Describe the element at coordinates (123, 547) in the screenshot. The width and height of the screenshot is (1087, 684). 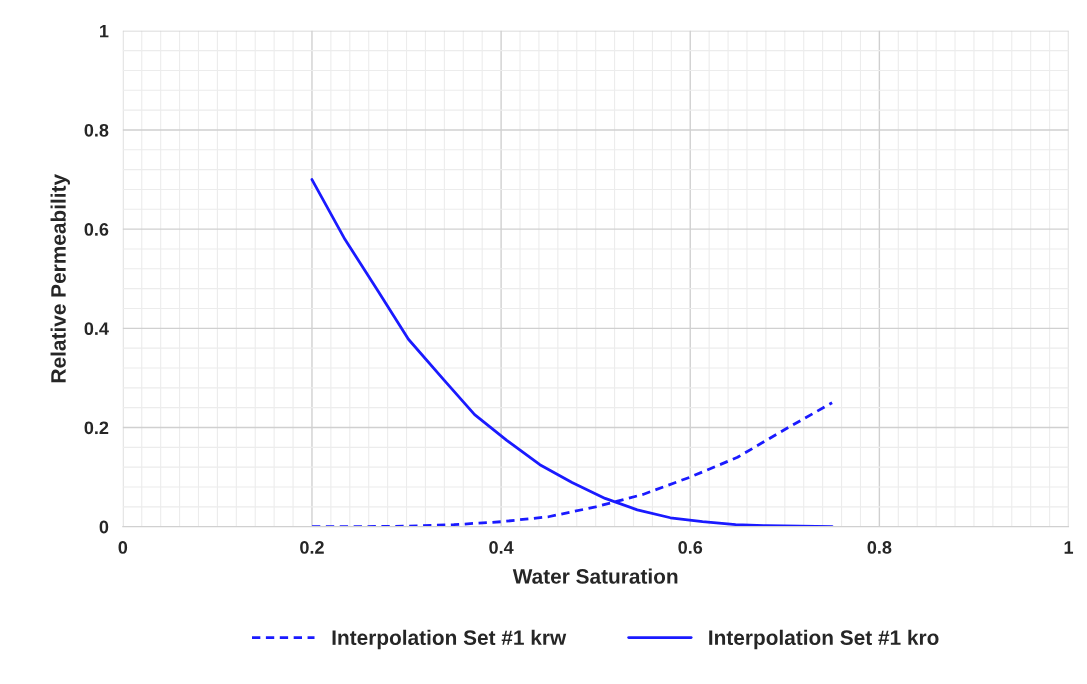
I see `x-tick-label: 0` at that location.